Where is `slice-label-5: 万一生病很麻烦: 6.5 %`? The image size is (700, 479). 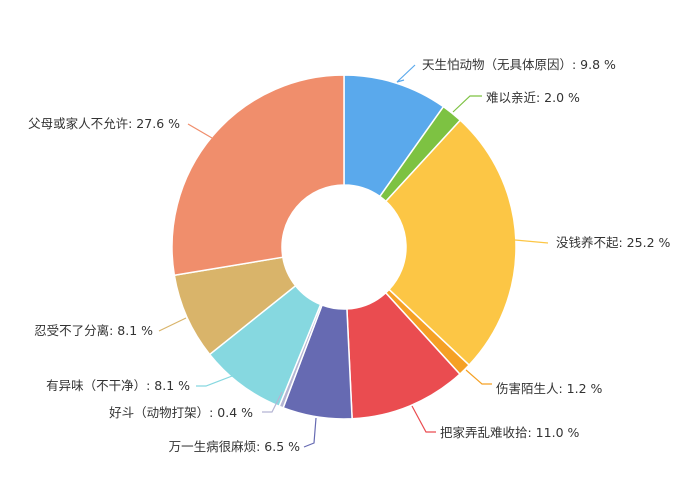 slice-label-5: 万一生病很麻烦: 6.5 % is located at coordinates (235, 446).